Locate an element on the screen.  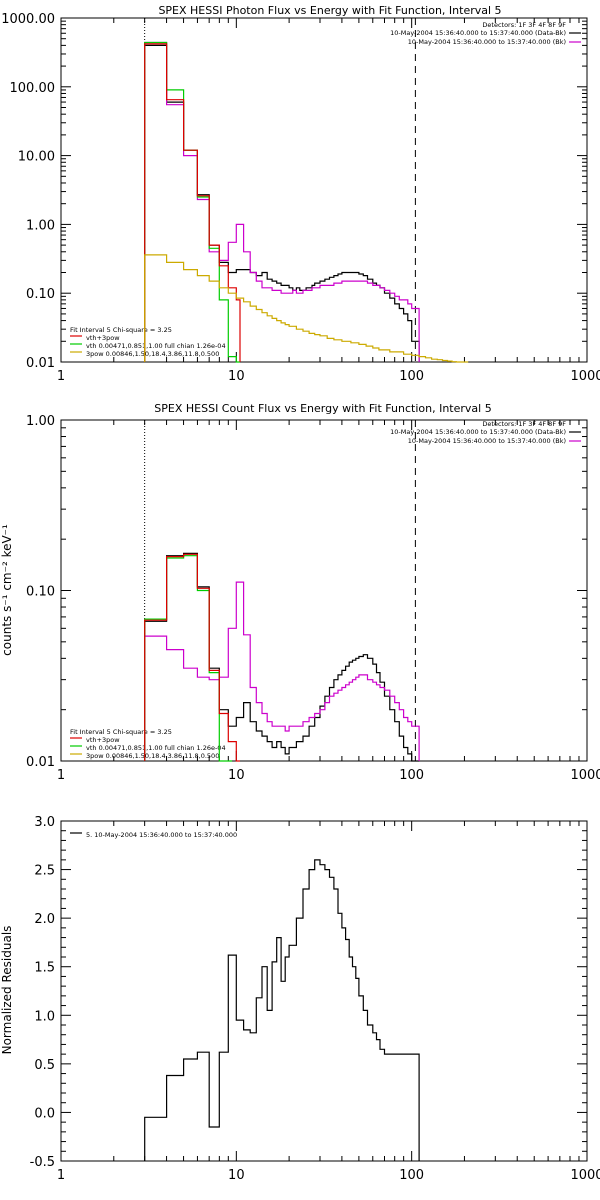
panel2-x-tick-label: 100 is located at coordinates (411, 775).